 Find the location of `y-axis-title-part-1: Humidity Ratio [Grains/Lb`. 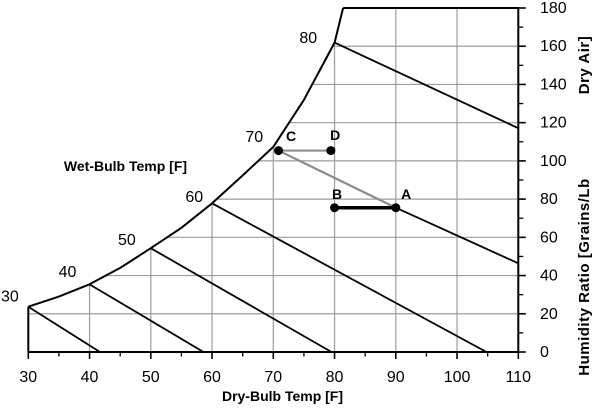

y-axis-title-part-1: Humidity Ratio [Grains/Lb is located at coordinates (584, 277).